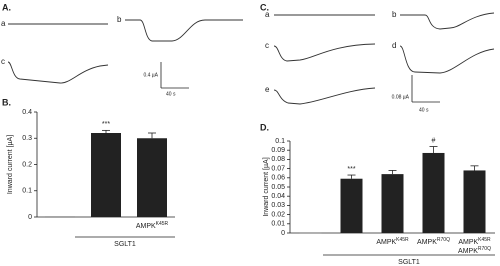 The width and height of the screenshot is (500, 266). What do you see at coordinates (27, 138) in the screenshot?
I see `y-tick-label: 0.3` at bounding box center [27, 138].